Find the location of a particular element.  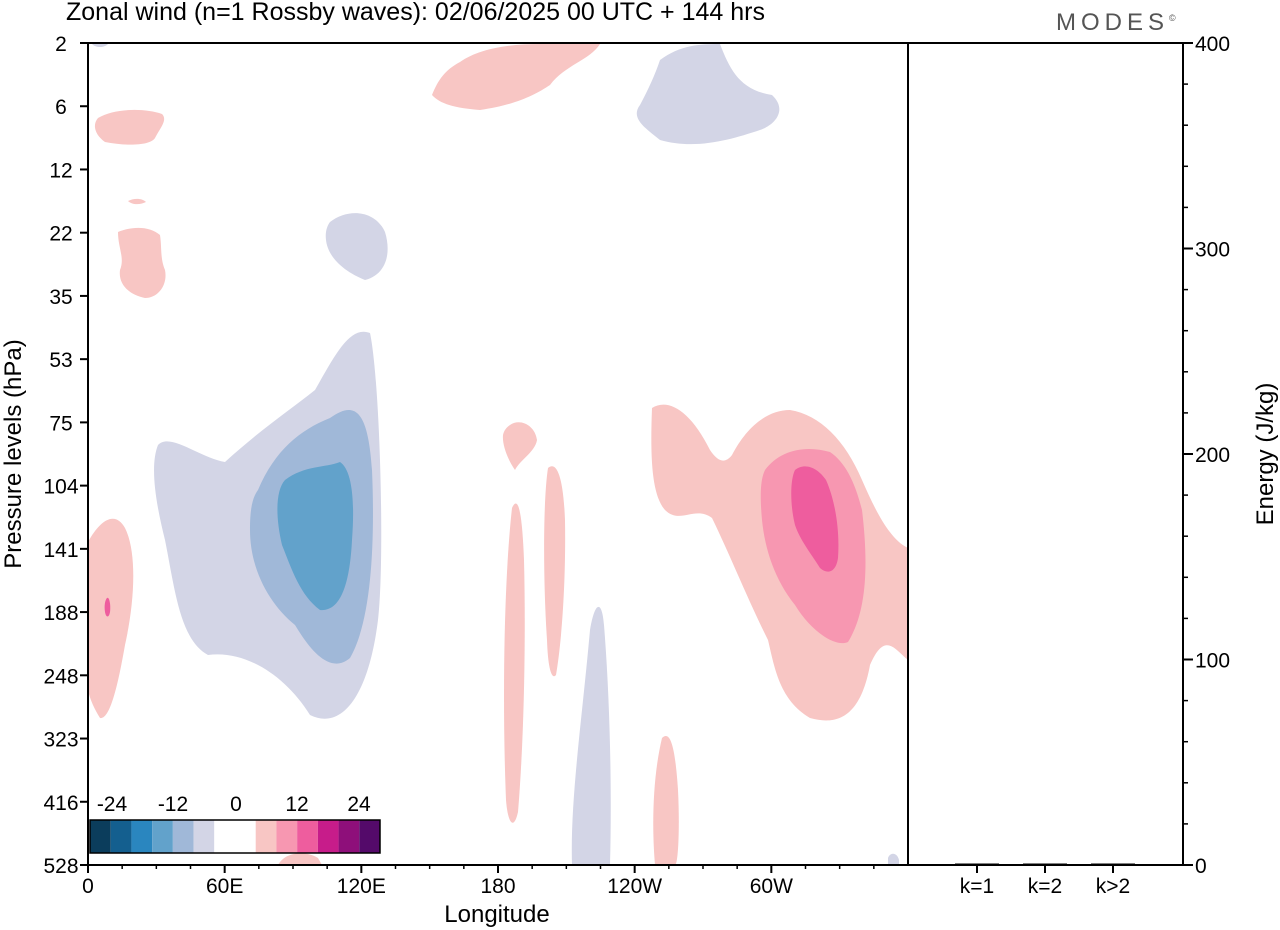

y-tick-label: 53 is located at coordinates (60, 360).